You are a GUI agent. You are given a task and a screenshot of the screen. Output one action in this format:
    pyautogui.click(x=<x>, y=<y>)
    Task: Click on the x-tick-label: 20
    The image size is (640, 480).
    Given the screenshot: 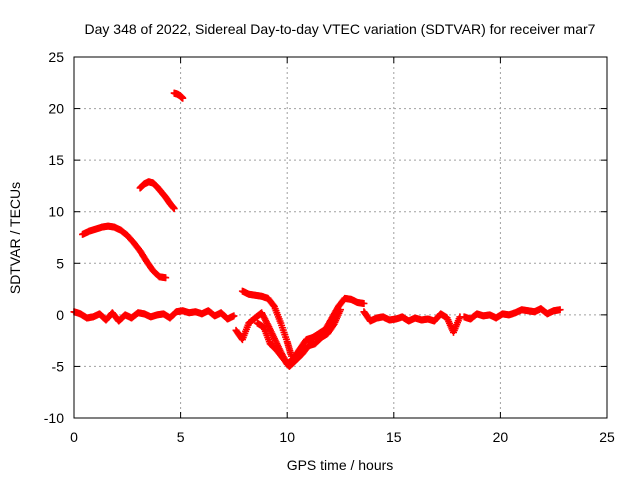 What is the action you would take?
    pyautogui.click(x=501, y=437)
    